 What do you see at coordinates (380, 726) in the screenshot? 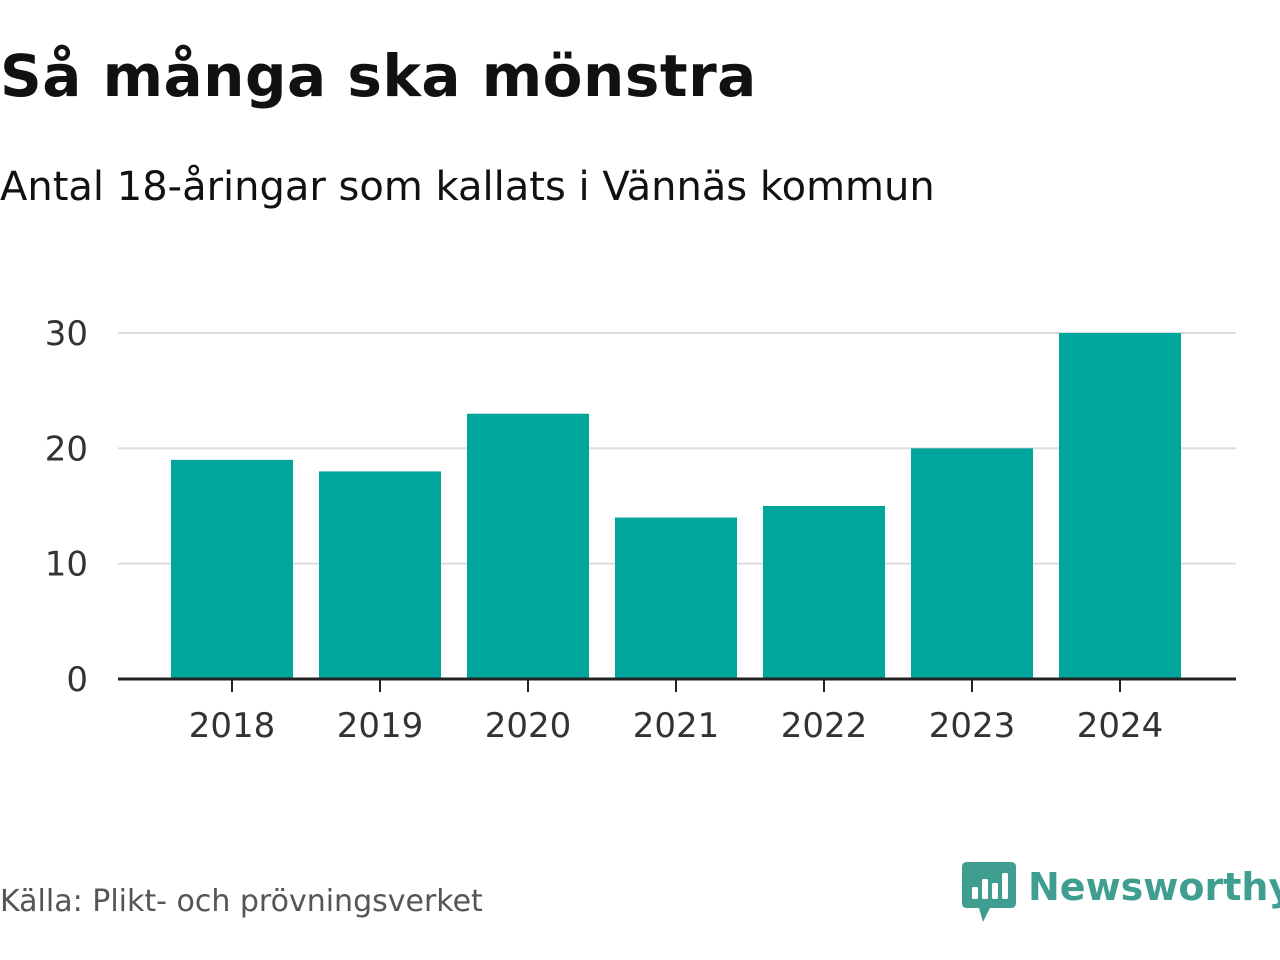
I see `x-tick-label: 2019` at bounding box center [380, 726].